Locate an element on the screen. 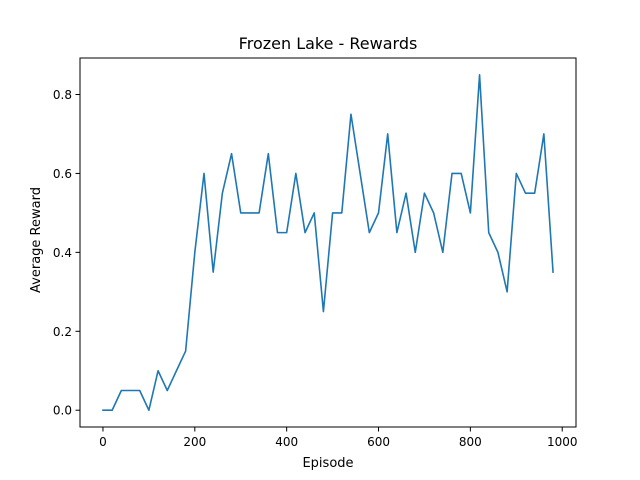 The image size is (640, 480). x-tick-label: 1000 is located at coordinates (562, 442).